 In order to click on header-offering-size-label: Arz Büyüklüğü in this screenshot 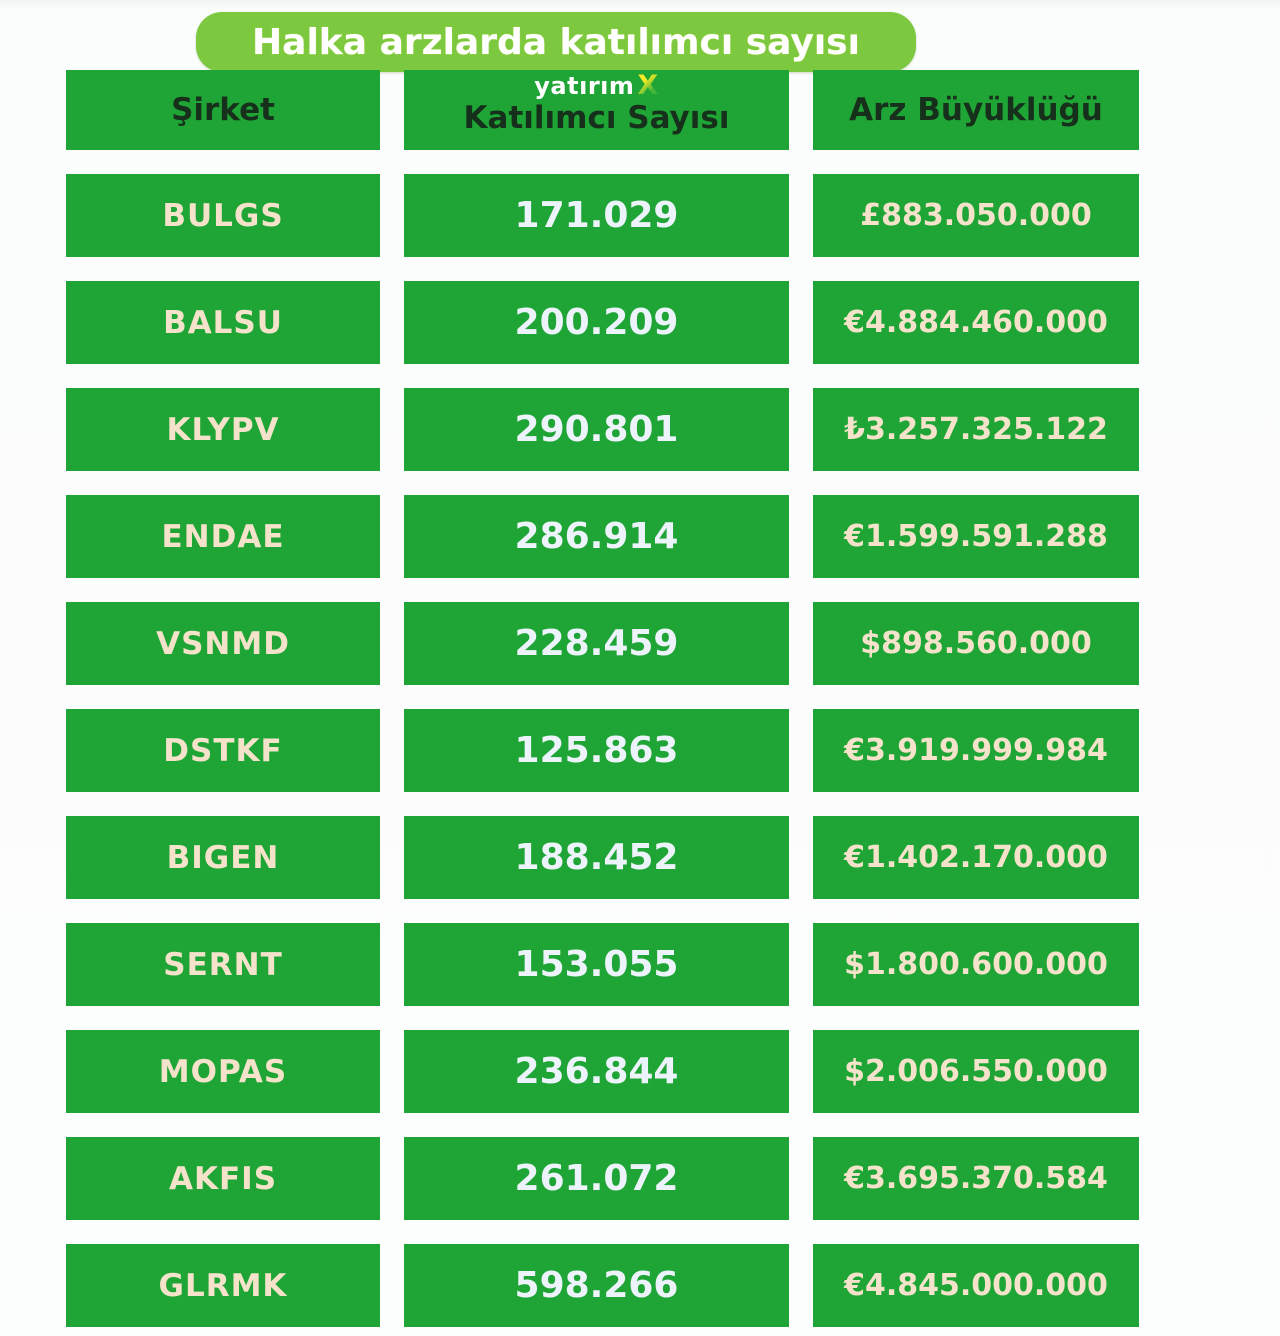, I will do `click(976, 110)`.